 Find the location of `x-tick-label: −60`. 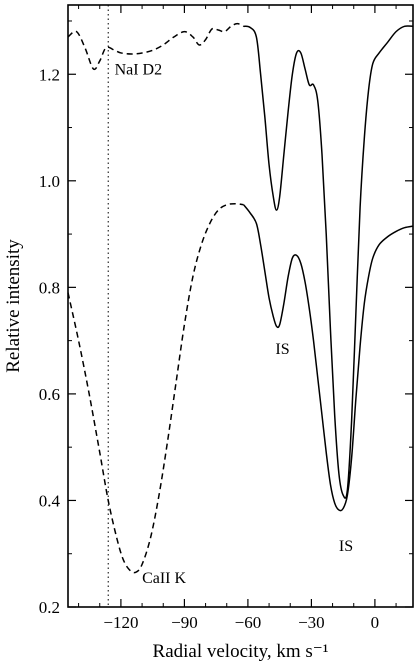

x-tick-label: −60 is located at coordinates (248, 622).